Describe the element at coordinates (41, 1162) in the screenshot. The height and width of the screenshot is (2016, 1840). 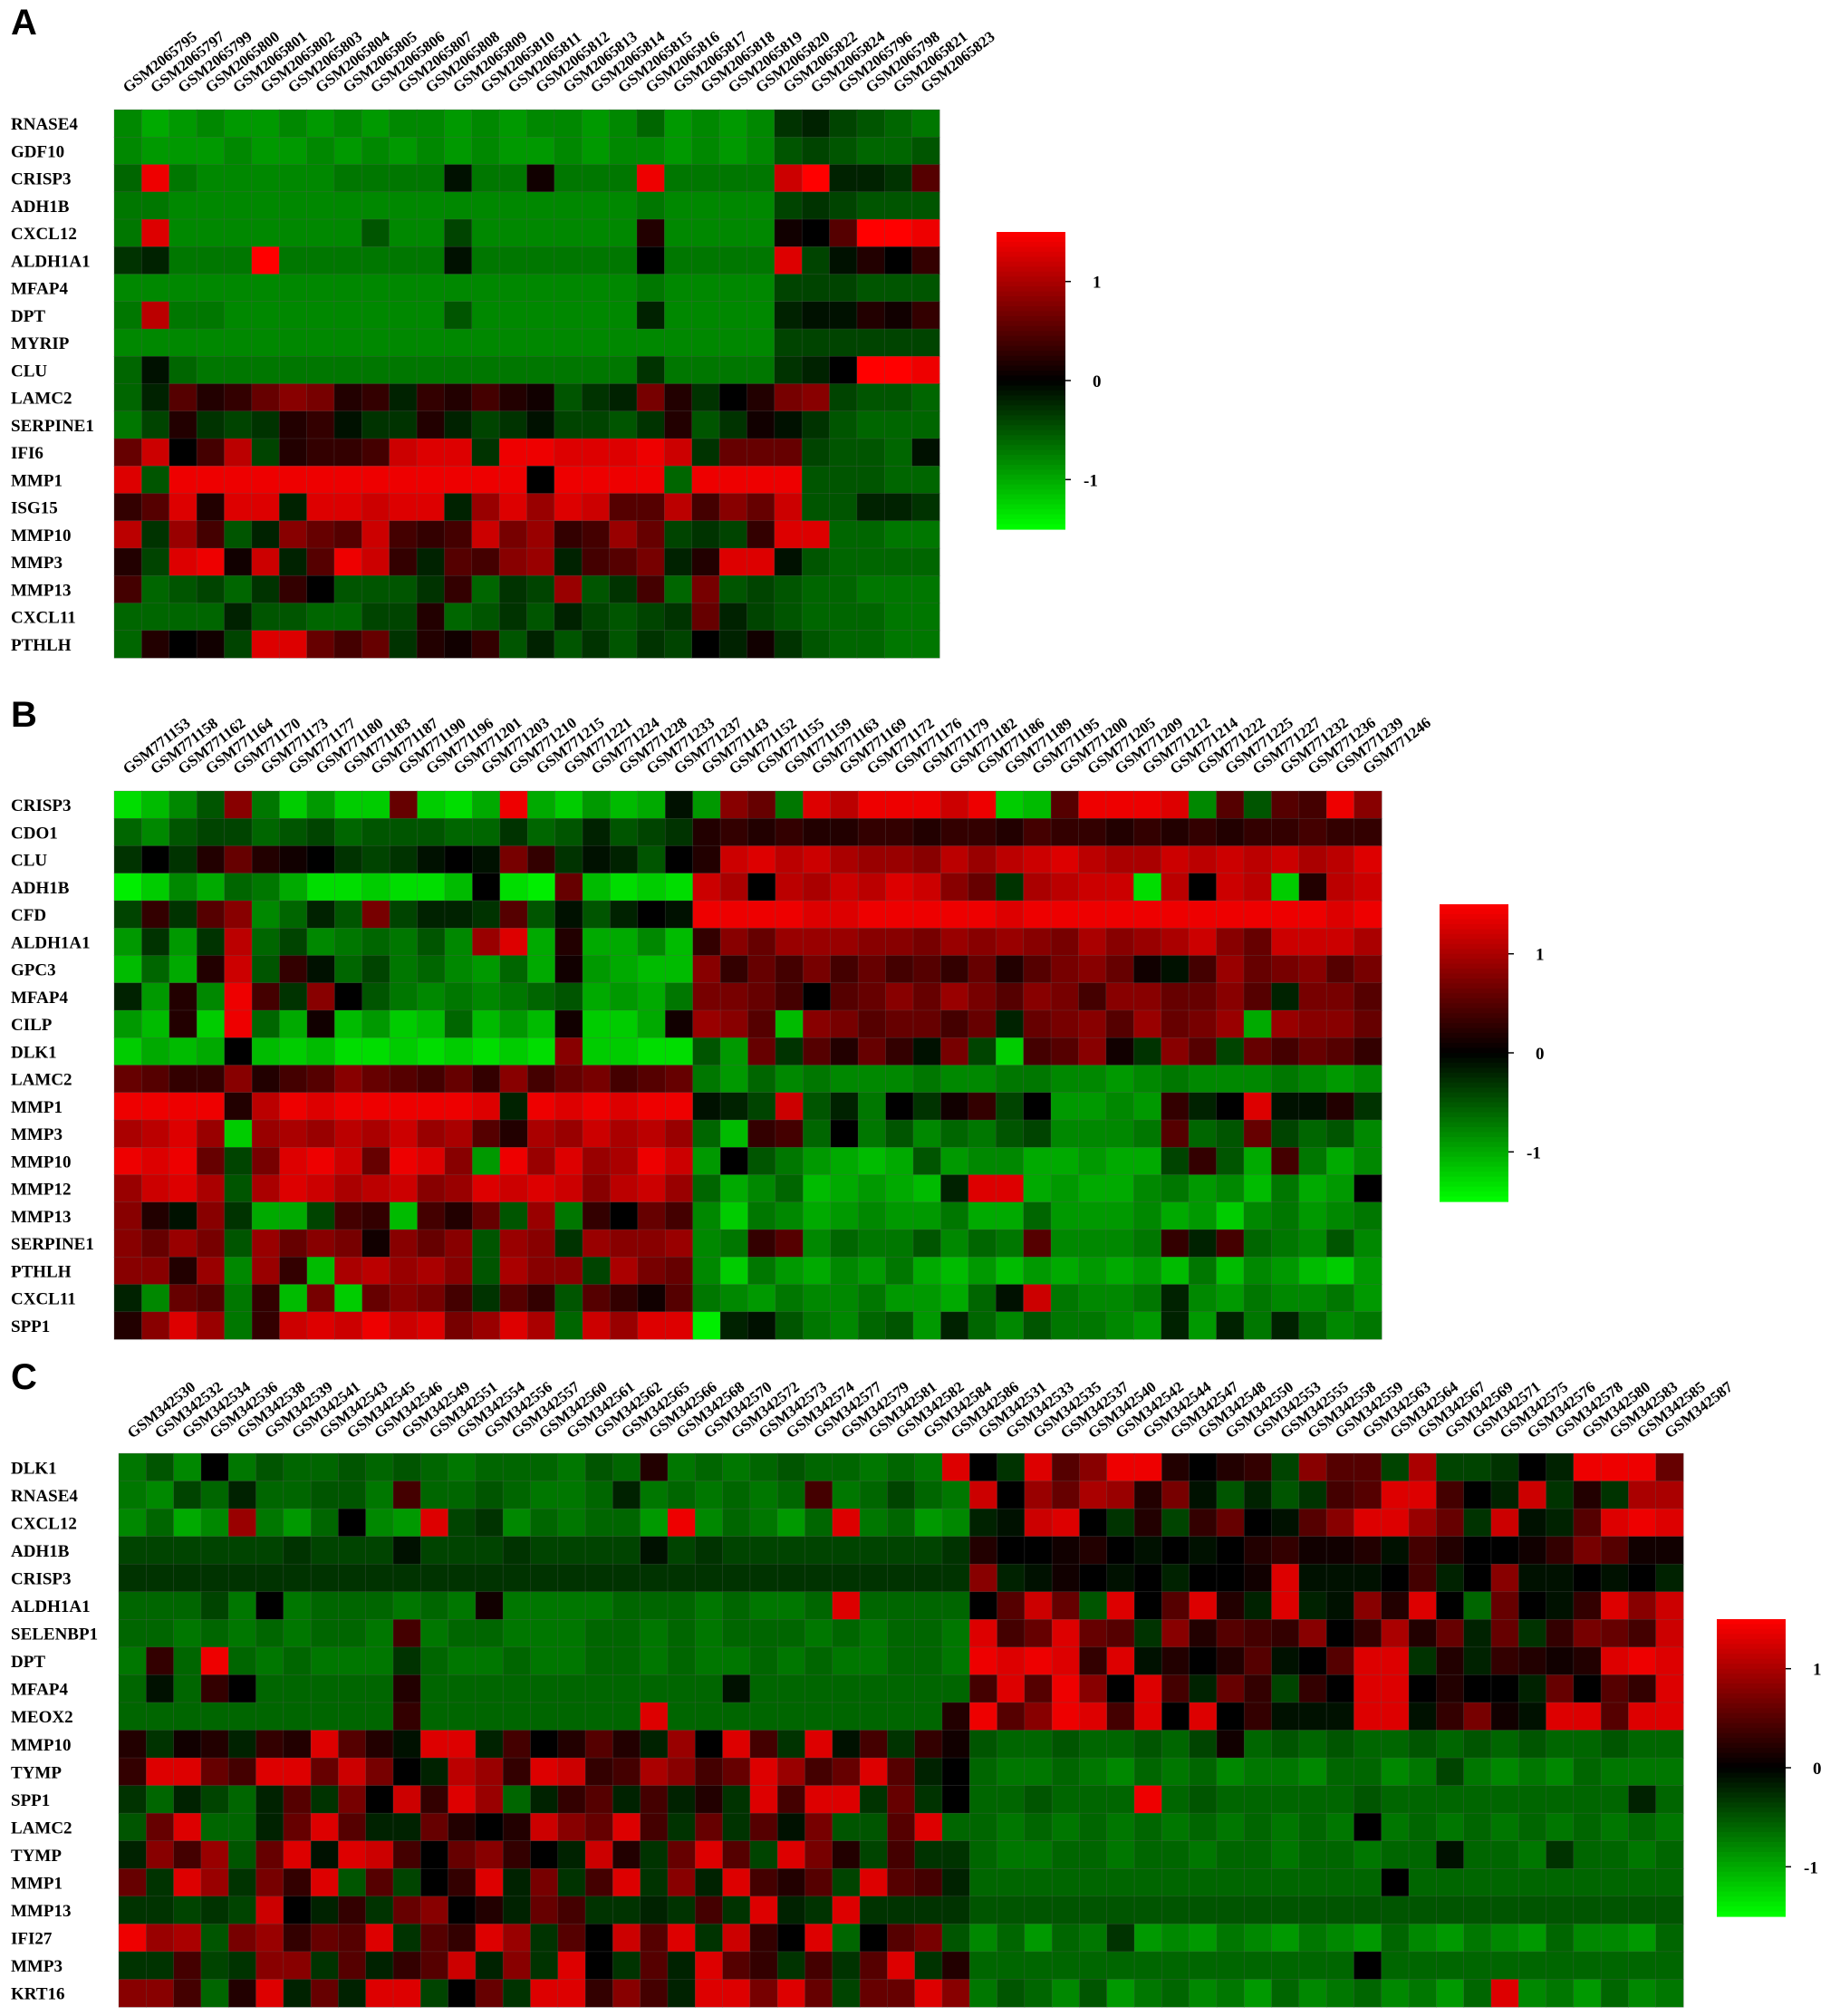
I see `row-label: MMP10` at that location.